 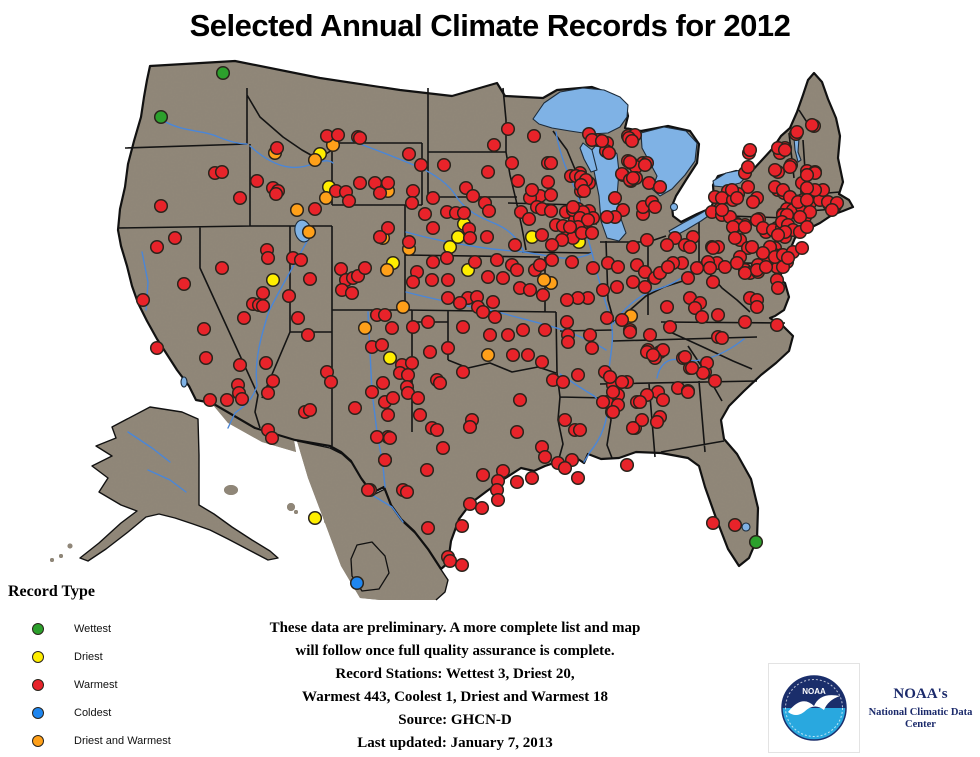 What do you see at coordinates (113, 685) in the screenshot?
I see `legend-item-warmest: Warmest` at bounding box center [113, 685].